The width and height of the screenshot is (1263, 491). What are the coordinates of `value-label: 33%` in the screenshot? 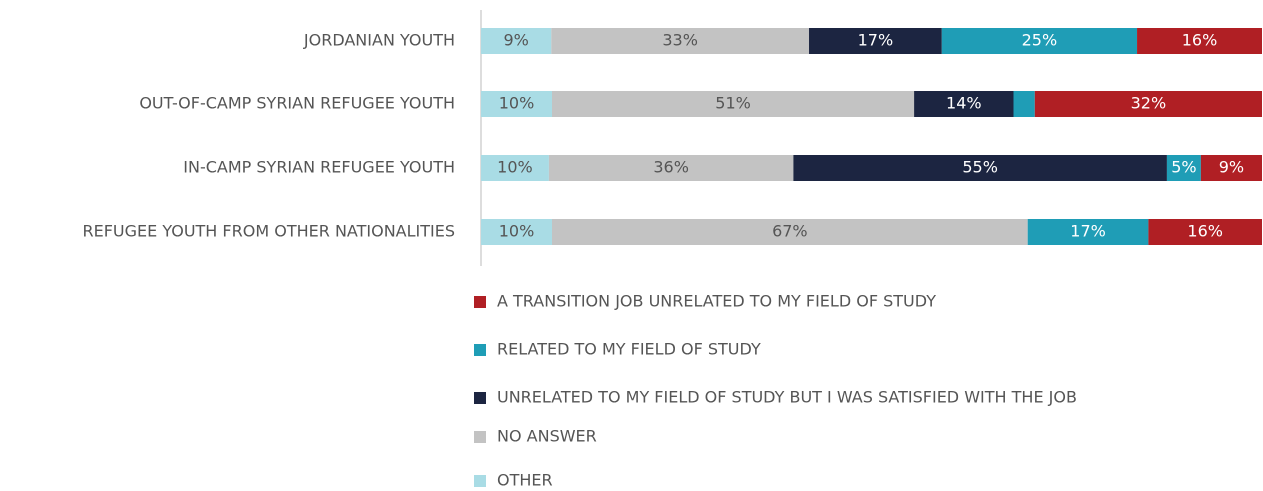 It's located at (680, 40).